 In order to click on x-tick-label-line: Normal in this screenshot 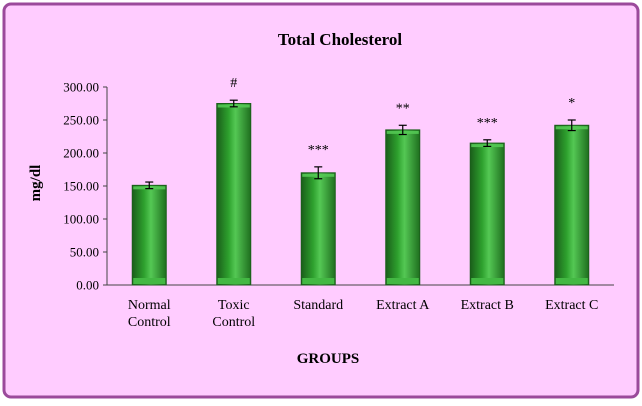, I will do `click(149, 305)`.